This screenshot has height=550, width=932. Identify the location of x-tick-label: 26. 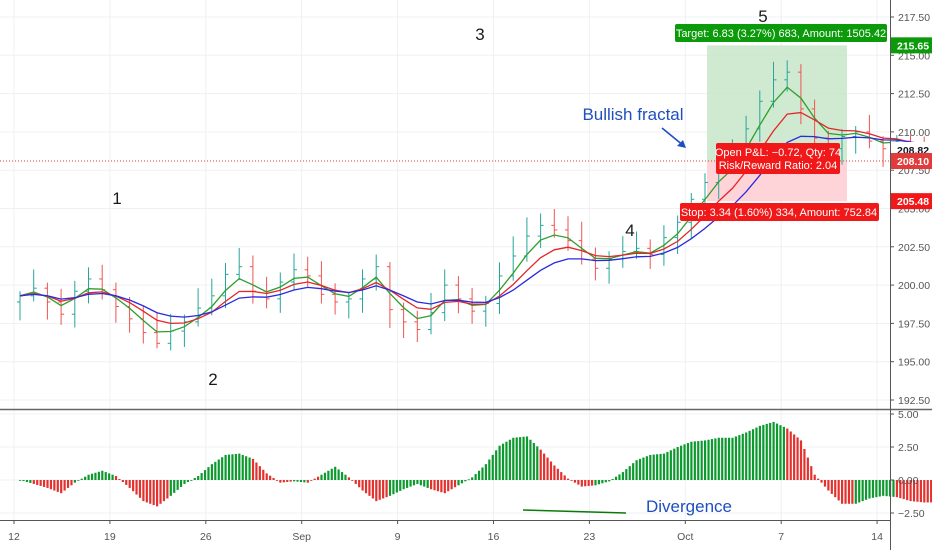
(206, 537).